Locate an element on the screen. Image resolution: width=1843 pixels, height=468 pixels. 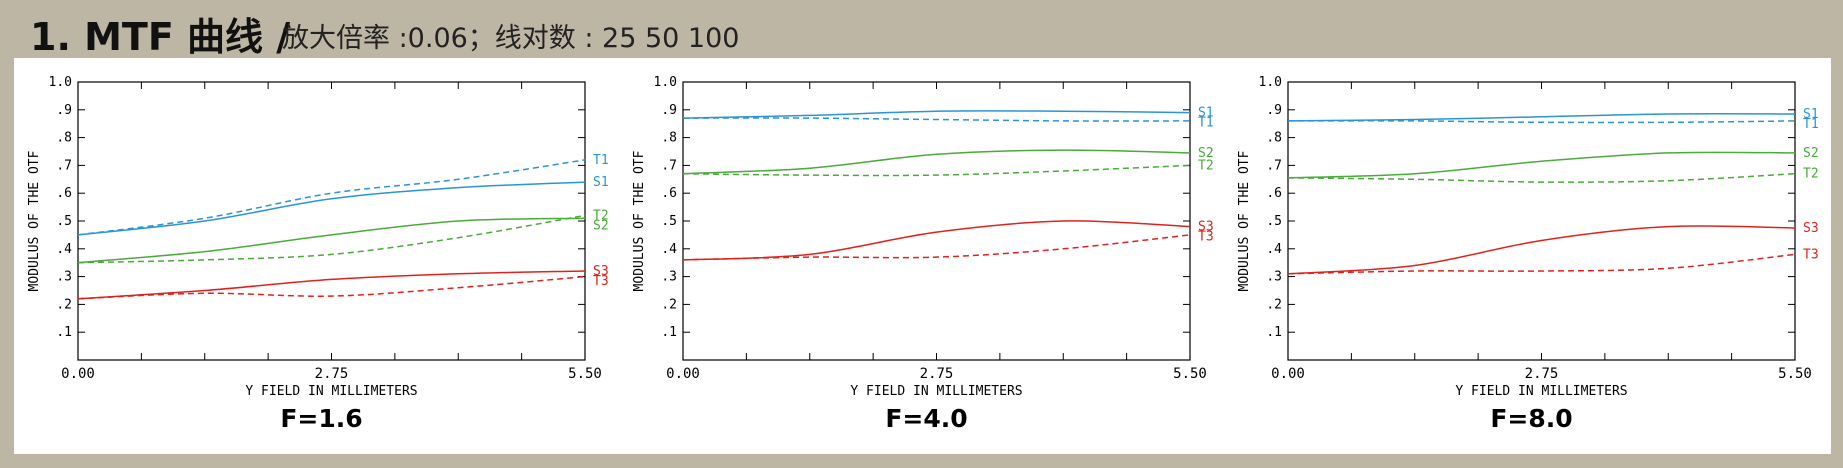
header-bar: 1. MTF 曲线 / 放大倍率 :0.06；线对数 : 25 50 100 is located at coordinates (921, 29).